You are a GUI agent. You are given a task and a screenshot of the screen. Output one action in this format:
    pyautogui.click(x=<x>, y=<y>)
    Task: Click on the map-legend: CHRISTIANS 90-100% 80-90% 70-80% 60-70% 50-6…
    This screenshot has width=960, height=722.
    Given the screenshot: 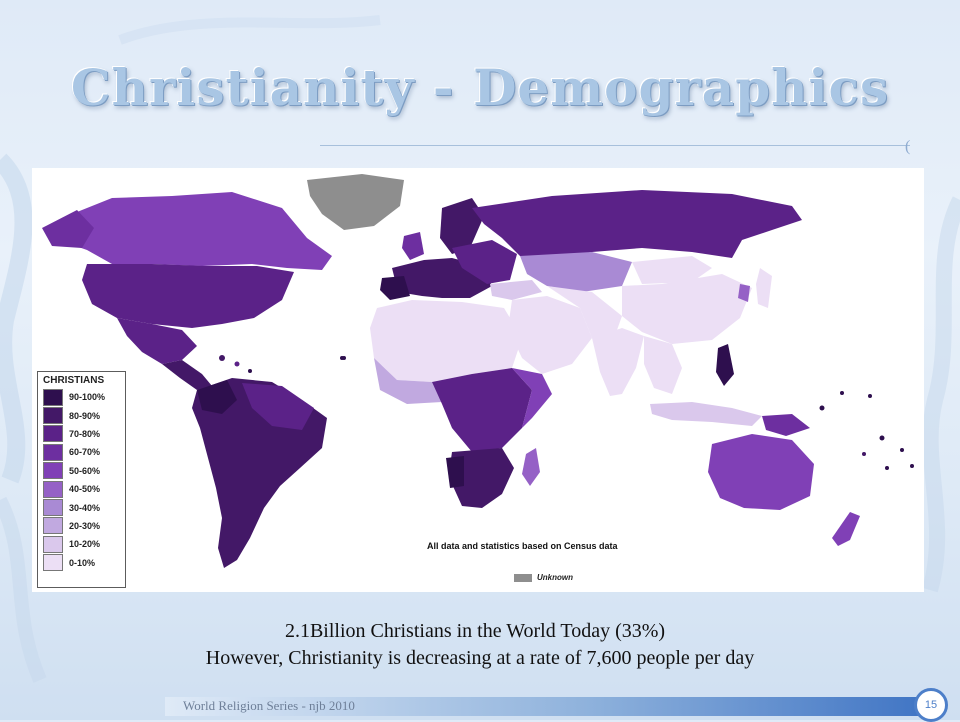 What is the action you would take?
    pyautogui.click(x=81, y=479)
    